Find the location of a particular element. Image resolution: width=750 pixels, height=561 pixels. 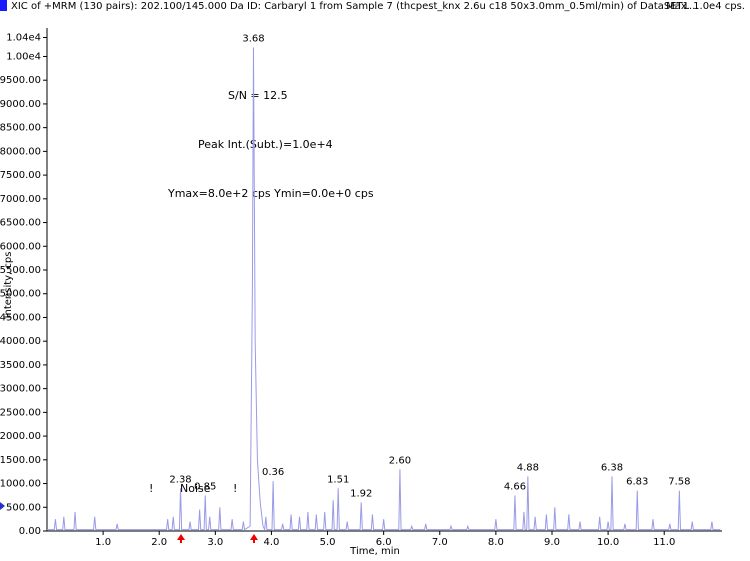

x-tick-label: 3.0 is located at coordinates (215, 542).